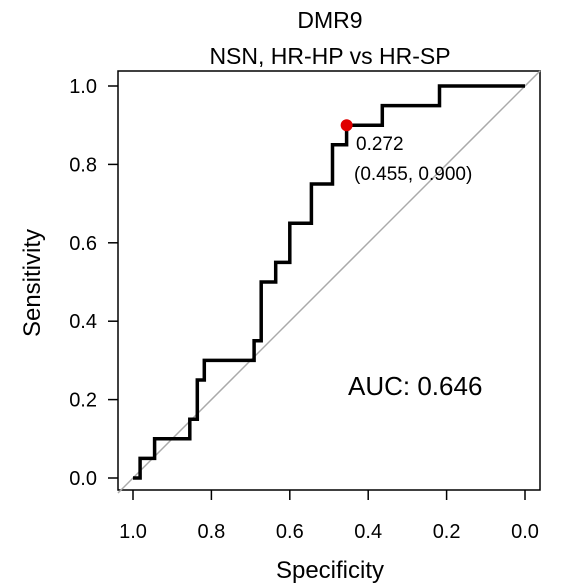  Describe the element at coordinates (329, 20) in the screenshot. I see `chart-title: DMR9` at that location.